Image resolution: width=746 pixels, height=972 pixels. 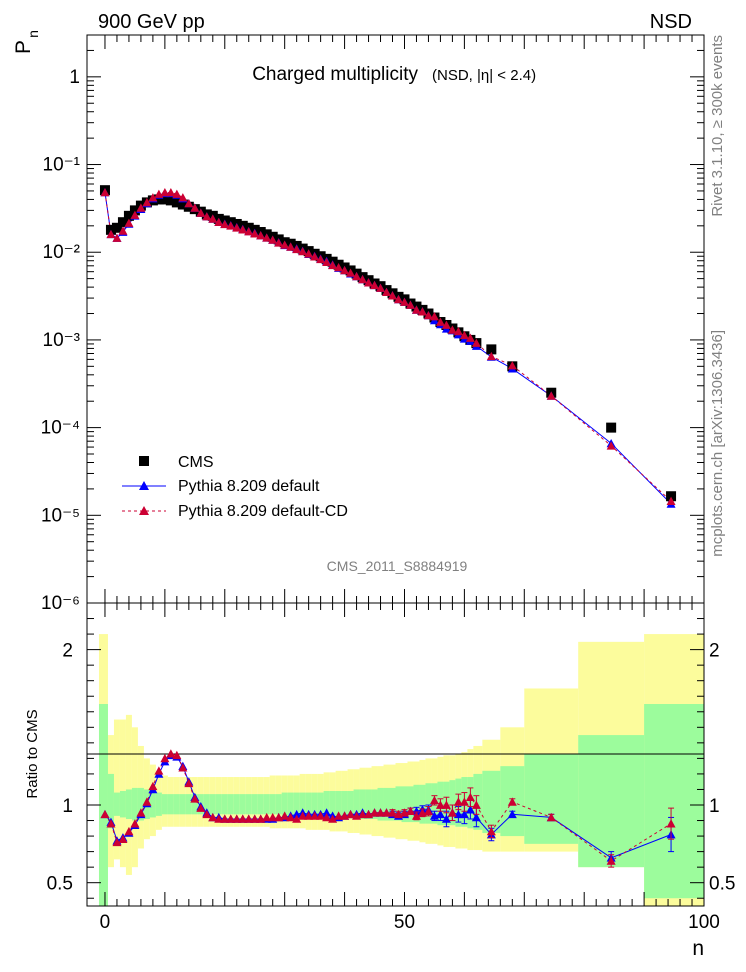 What do you see at coordinates (60, 603) in the screenshot?
I see `main-y-tick-label: 10⁻⁶` at bounding box center [60, 603].